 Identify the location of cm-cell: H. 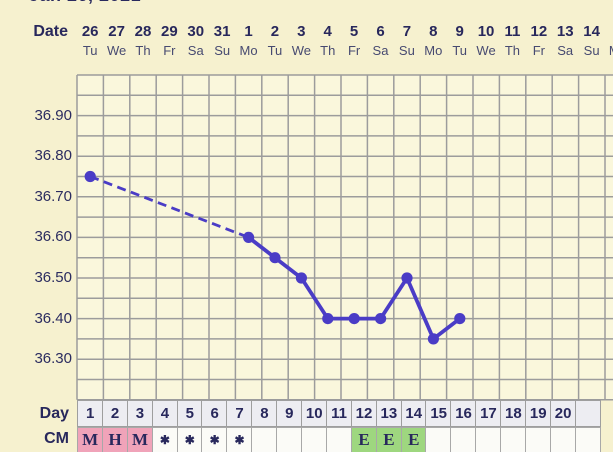
(115, 439).